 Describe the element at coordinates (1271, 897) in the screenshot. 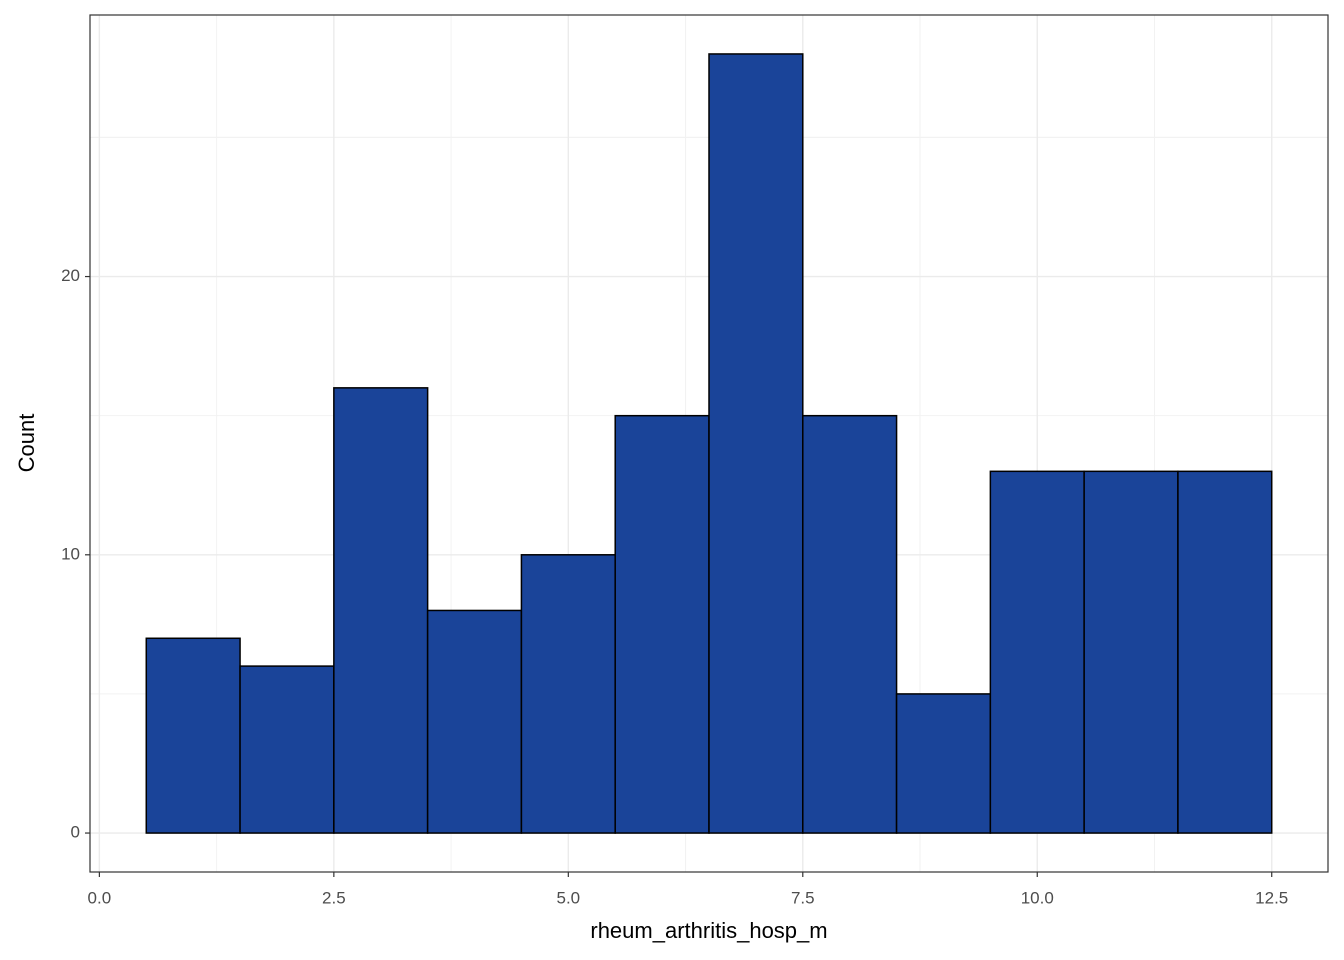

I see `x-tick-label: 12.5` at that location.